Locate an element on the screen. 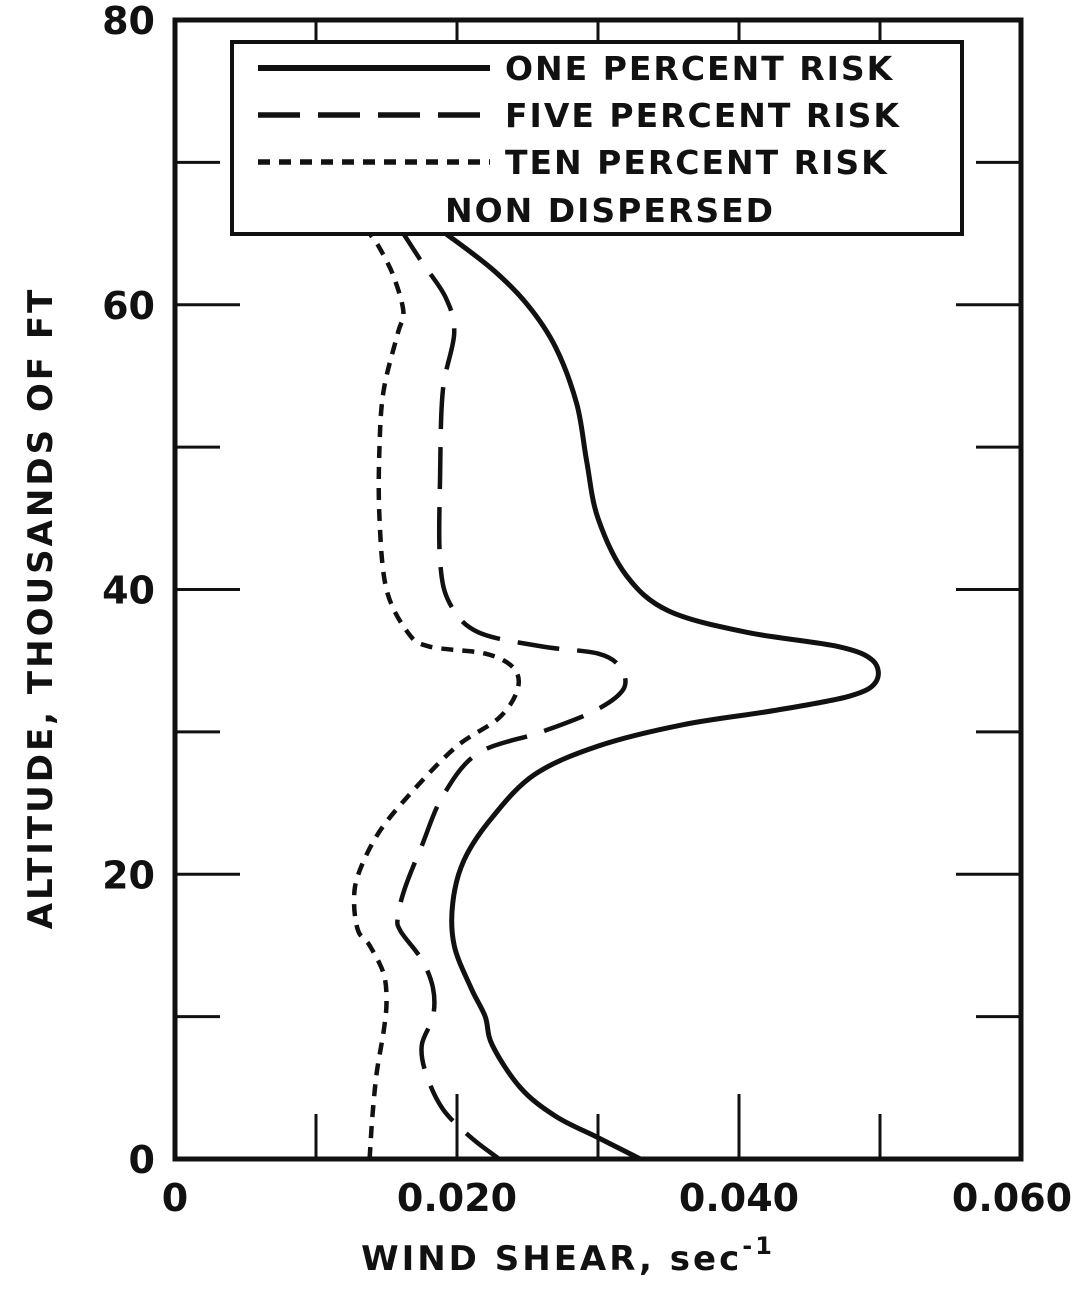 This screenshot has height=1289, width=1089. legend-label-1: ONE PERCENT RISK is located at coordinates (699, 68).